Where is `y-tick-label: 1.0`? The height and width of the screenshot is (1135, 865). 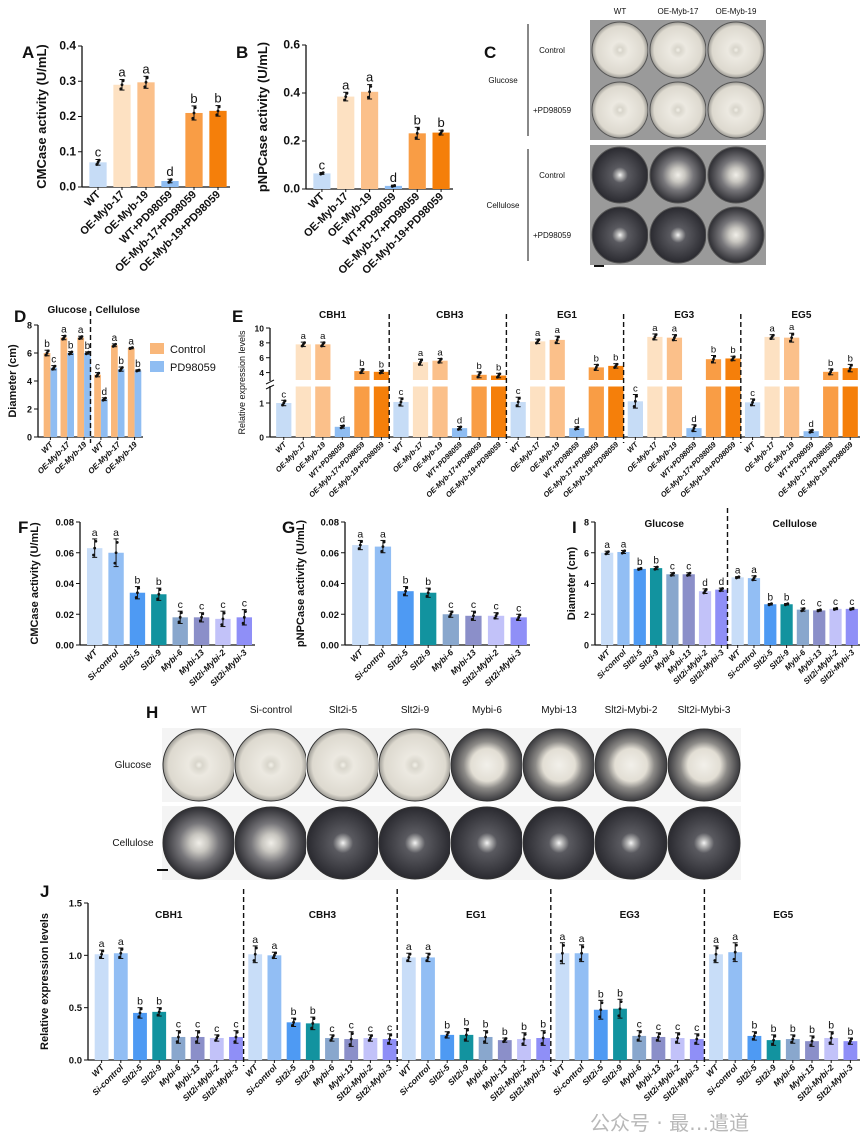
y-tick-label: 1.0 is located at coordinates (75, 956).